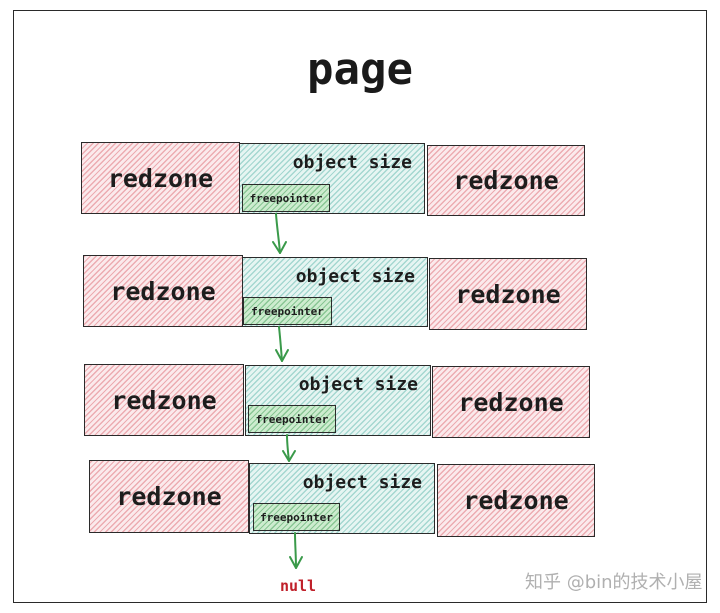 This screenshot has width=720, height=613. What do you see at coordinates (614, 582) in the screenshot?
I see `watermark: 知乎 @bin的技术小屋` at bounding box center [614, 582].